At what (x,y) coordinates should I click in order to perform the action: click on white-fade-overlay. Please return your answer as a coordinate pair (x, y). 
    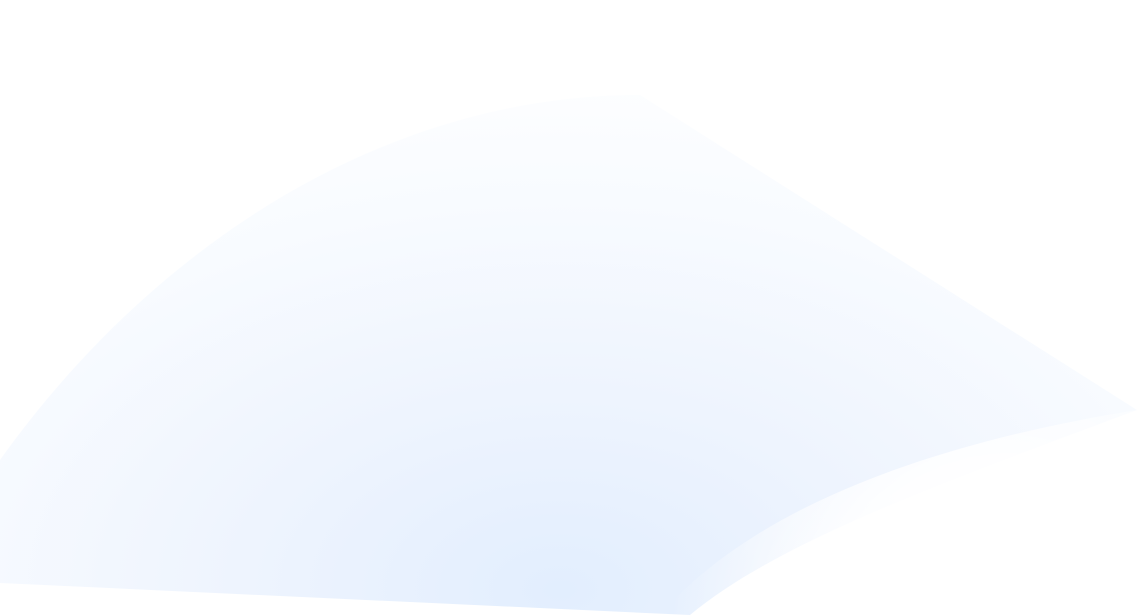
    Looking at the image, I should click on (898, 512).